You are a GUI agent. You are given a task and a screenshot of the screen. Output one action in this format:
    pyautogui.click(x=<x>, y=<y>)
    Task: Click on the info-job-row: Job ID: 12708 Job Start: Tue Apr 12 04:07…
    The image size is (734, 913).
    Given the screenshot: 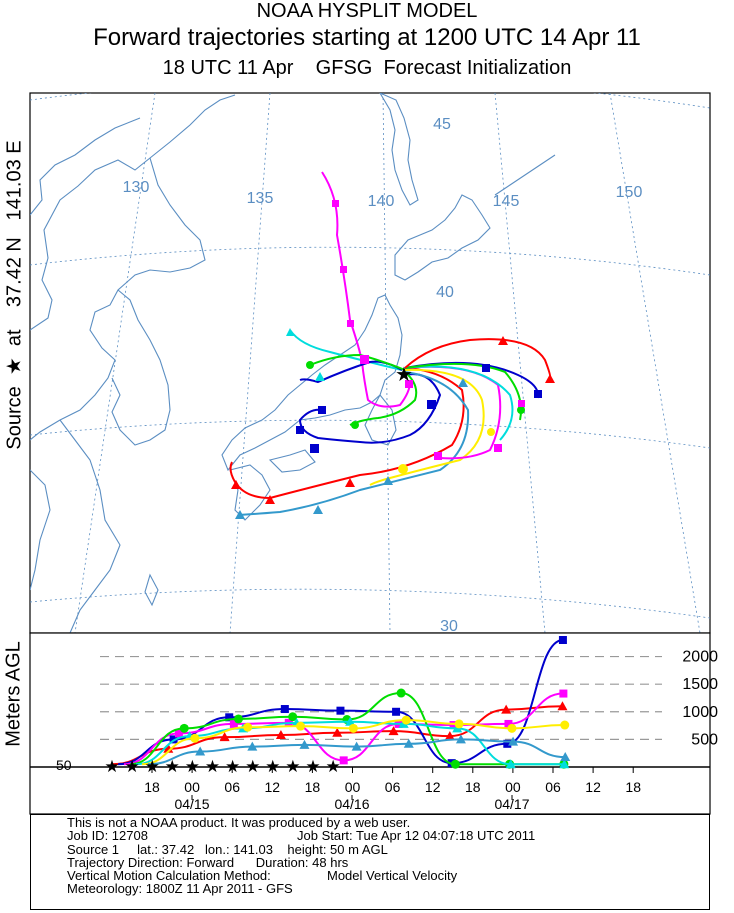 What is the action you would take?
    pyautogui.click(x=388, y=836)
    